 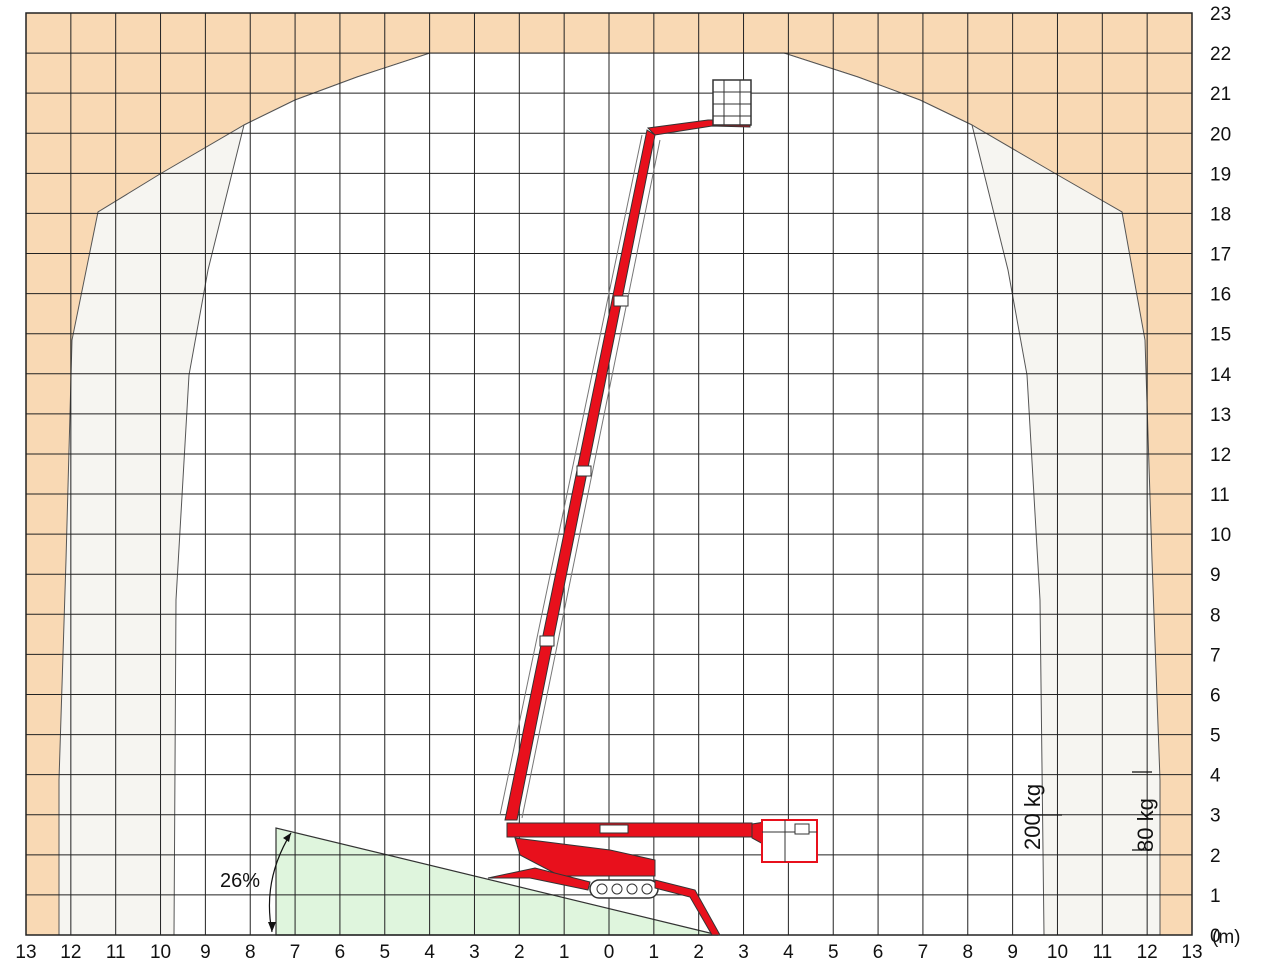 I want to click on slope-label: 26%, so click(x=240, y=881).